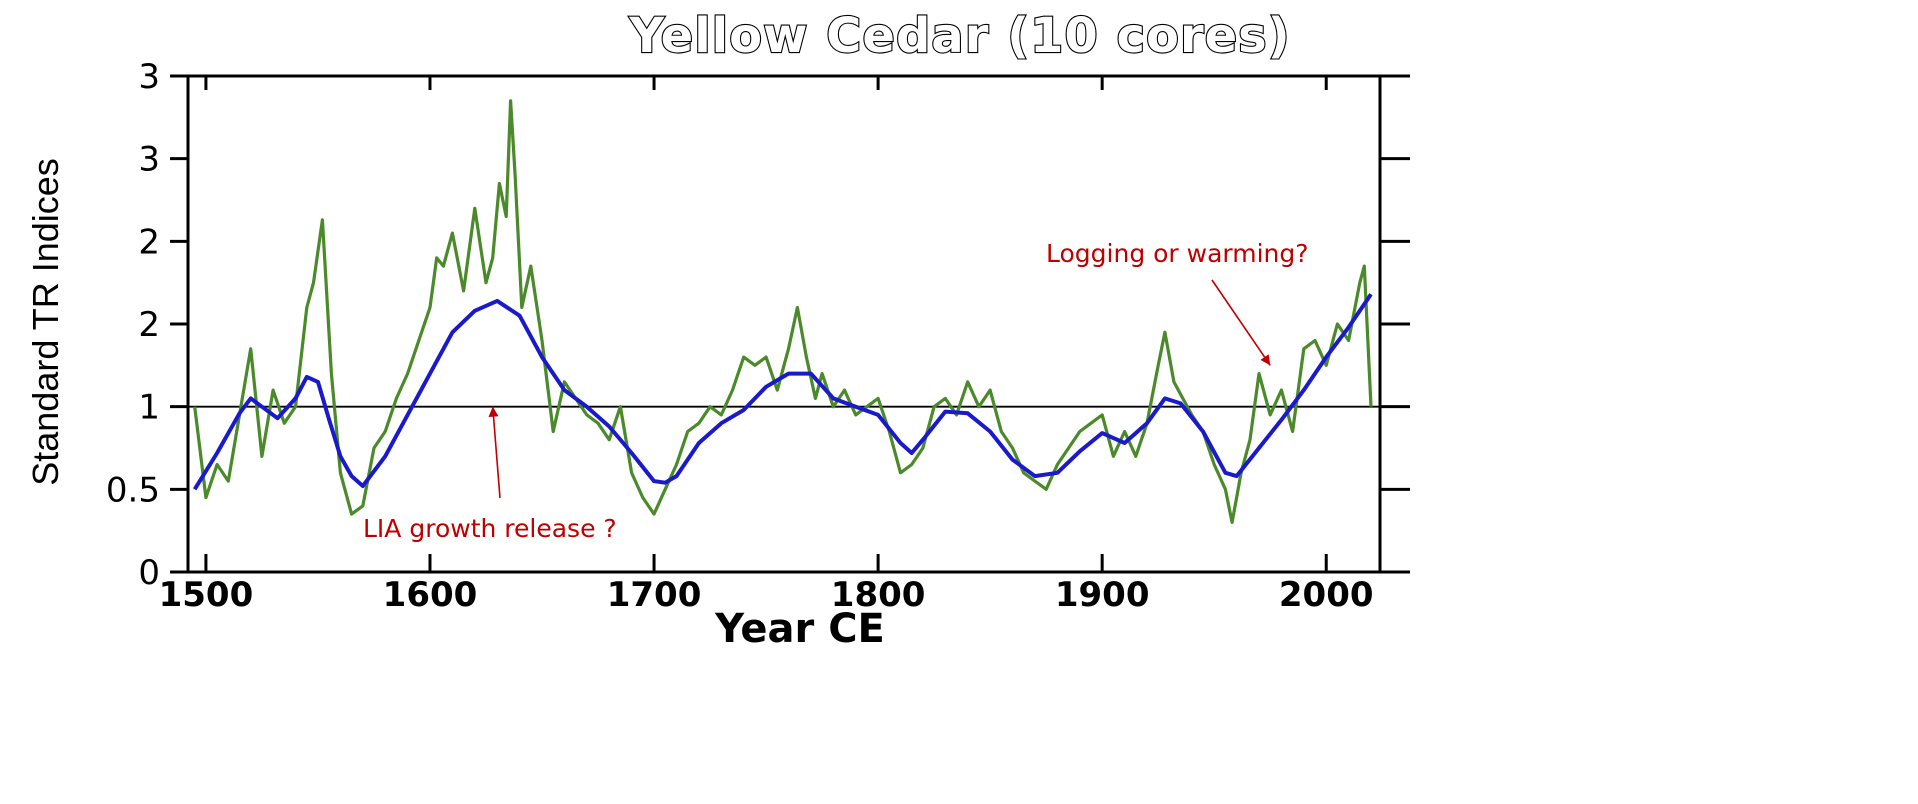  What do you see at coordinates (149, 573) in the screenshot?
I see `y-tick-label: 0` at bounding box center [149, 573].